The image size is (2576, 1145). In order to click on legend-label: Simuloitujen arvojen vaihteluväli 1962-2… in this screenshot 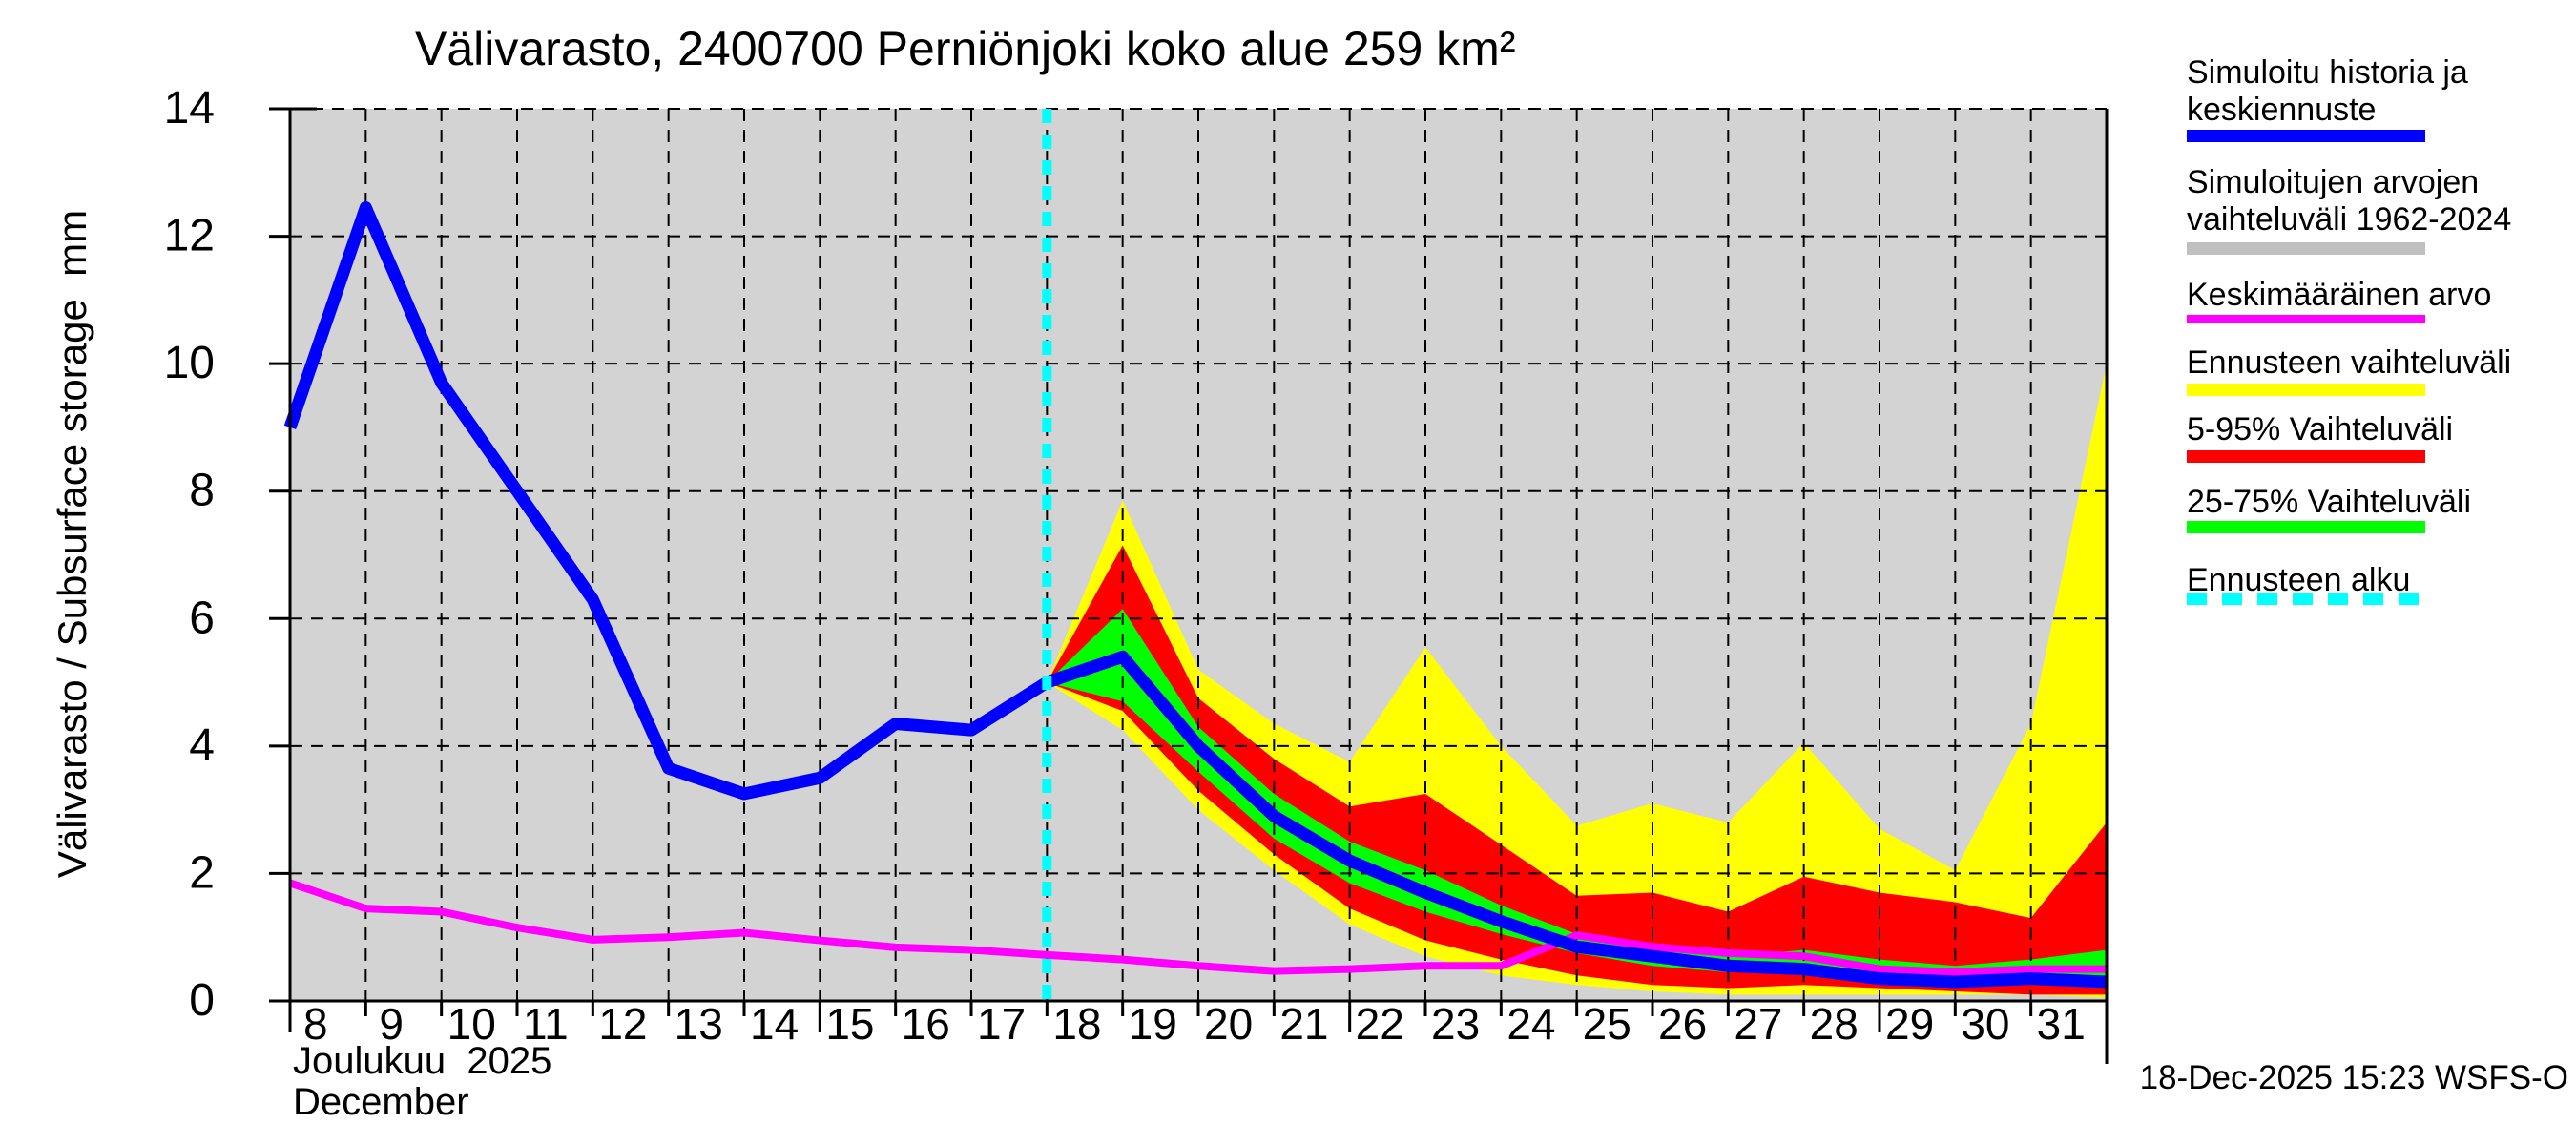, I will do `click(2349, 201)`.